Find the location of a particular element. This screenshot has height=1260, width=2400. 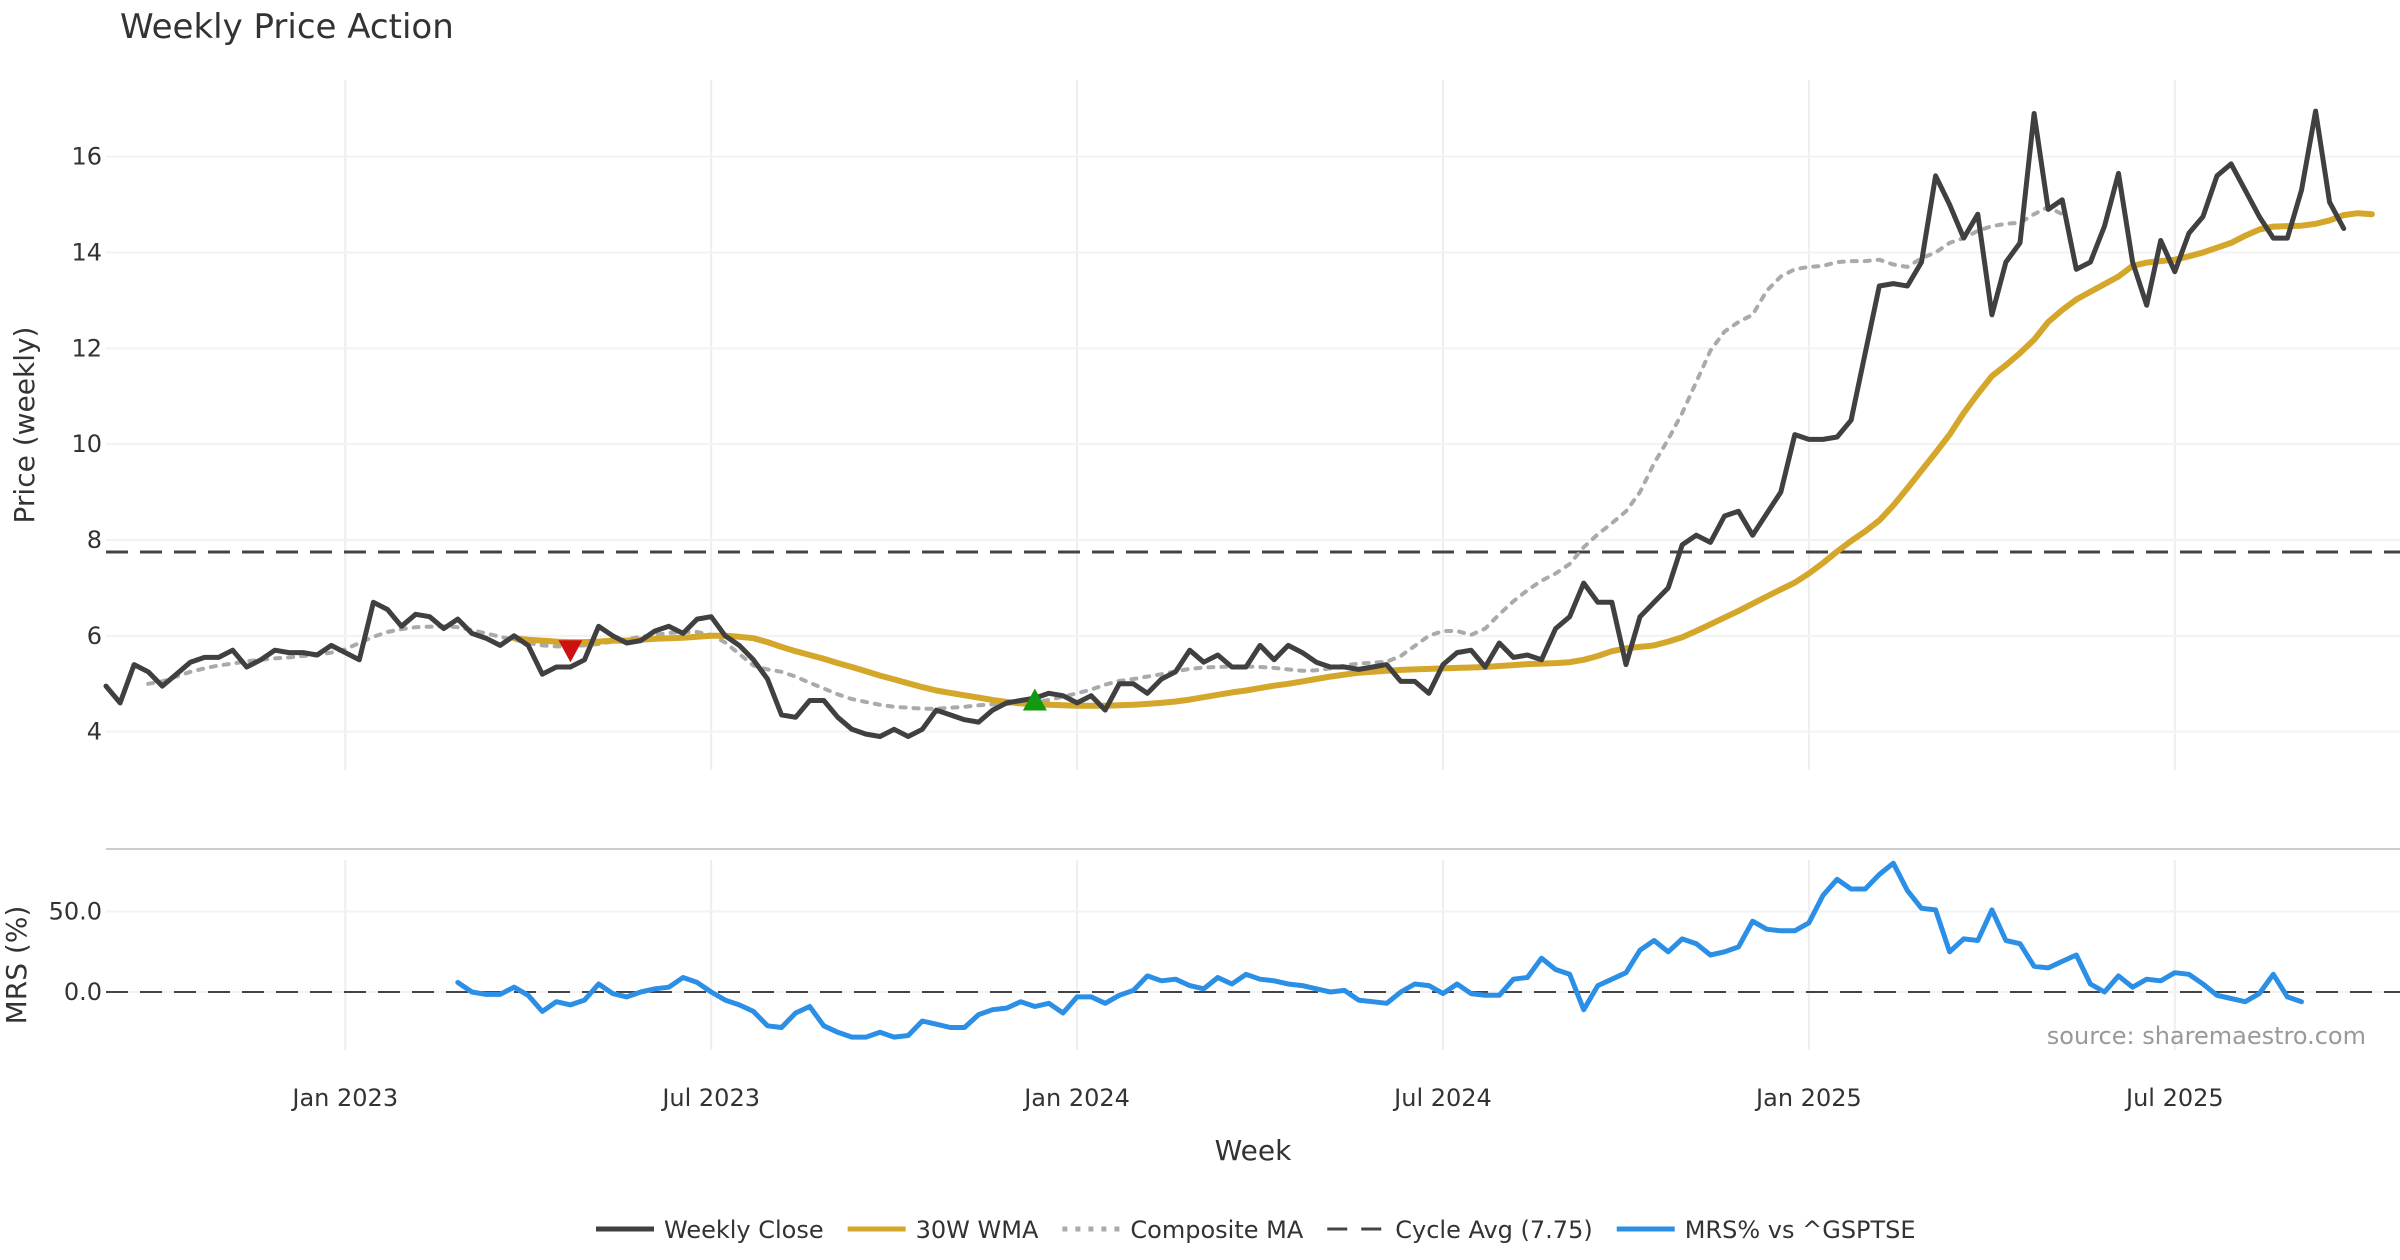

series-line-mrs-vs-gsptse is located at coordinates (1379, 950).